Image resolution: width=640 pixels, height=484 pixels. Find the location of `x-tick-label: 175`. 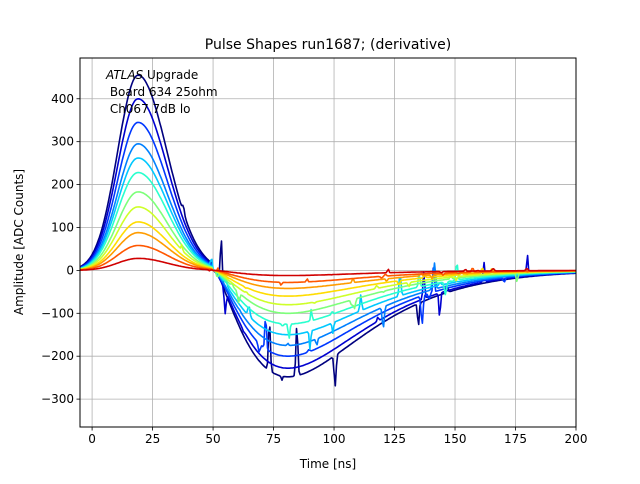

x-tick-label: 175 is located at coordinates (515, 439).